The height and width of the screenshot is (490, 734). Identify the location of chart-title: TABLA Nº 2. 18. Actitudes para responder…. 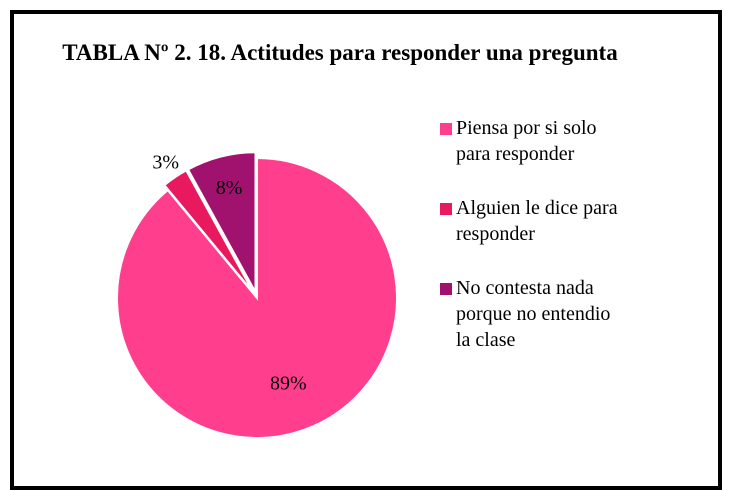
(340, 52).